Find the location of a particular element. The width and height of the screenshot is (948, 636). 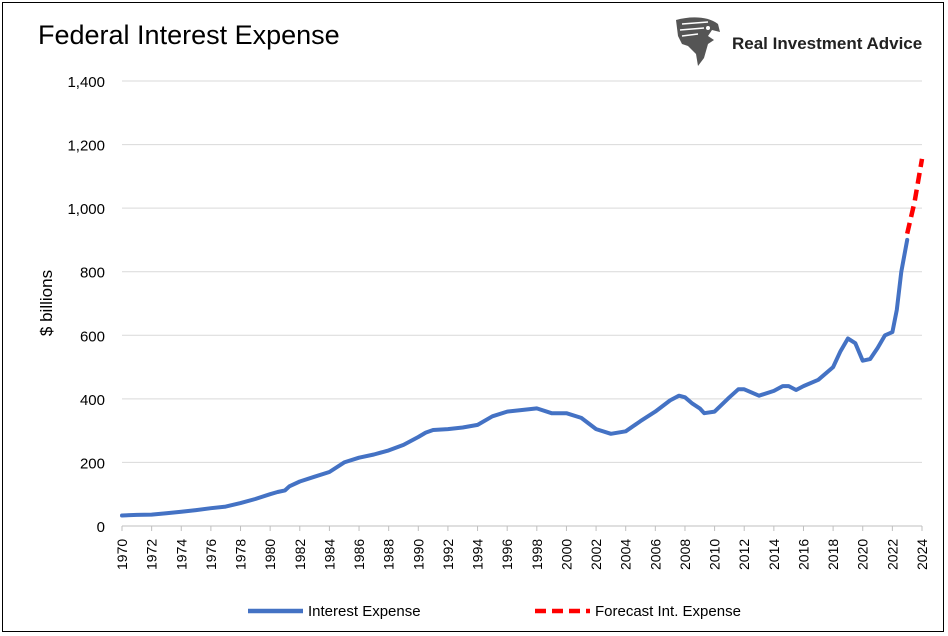

brand-logo: Real Investment Advice is located at coordinates (803, 42).